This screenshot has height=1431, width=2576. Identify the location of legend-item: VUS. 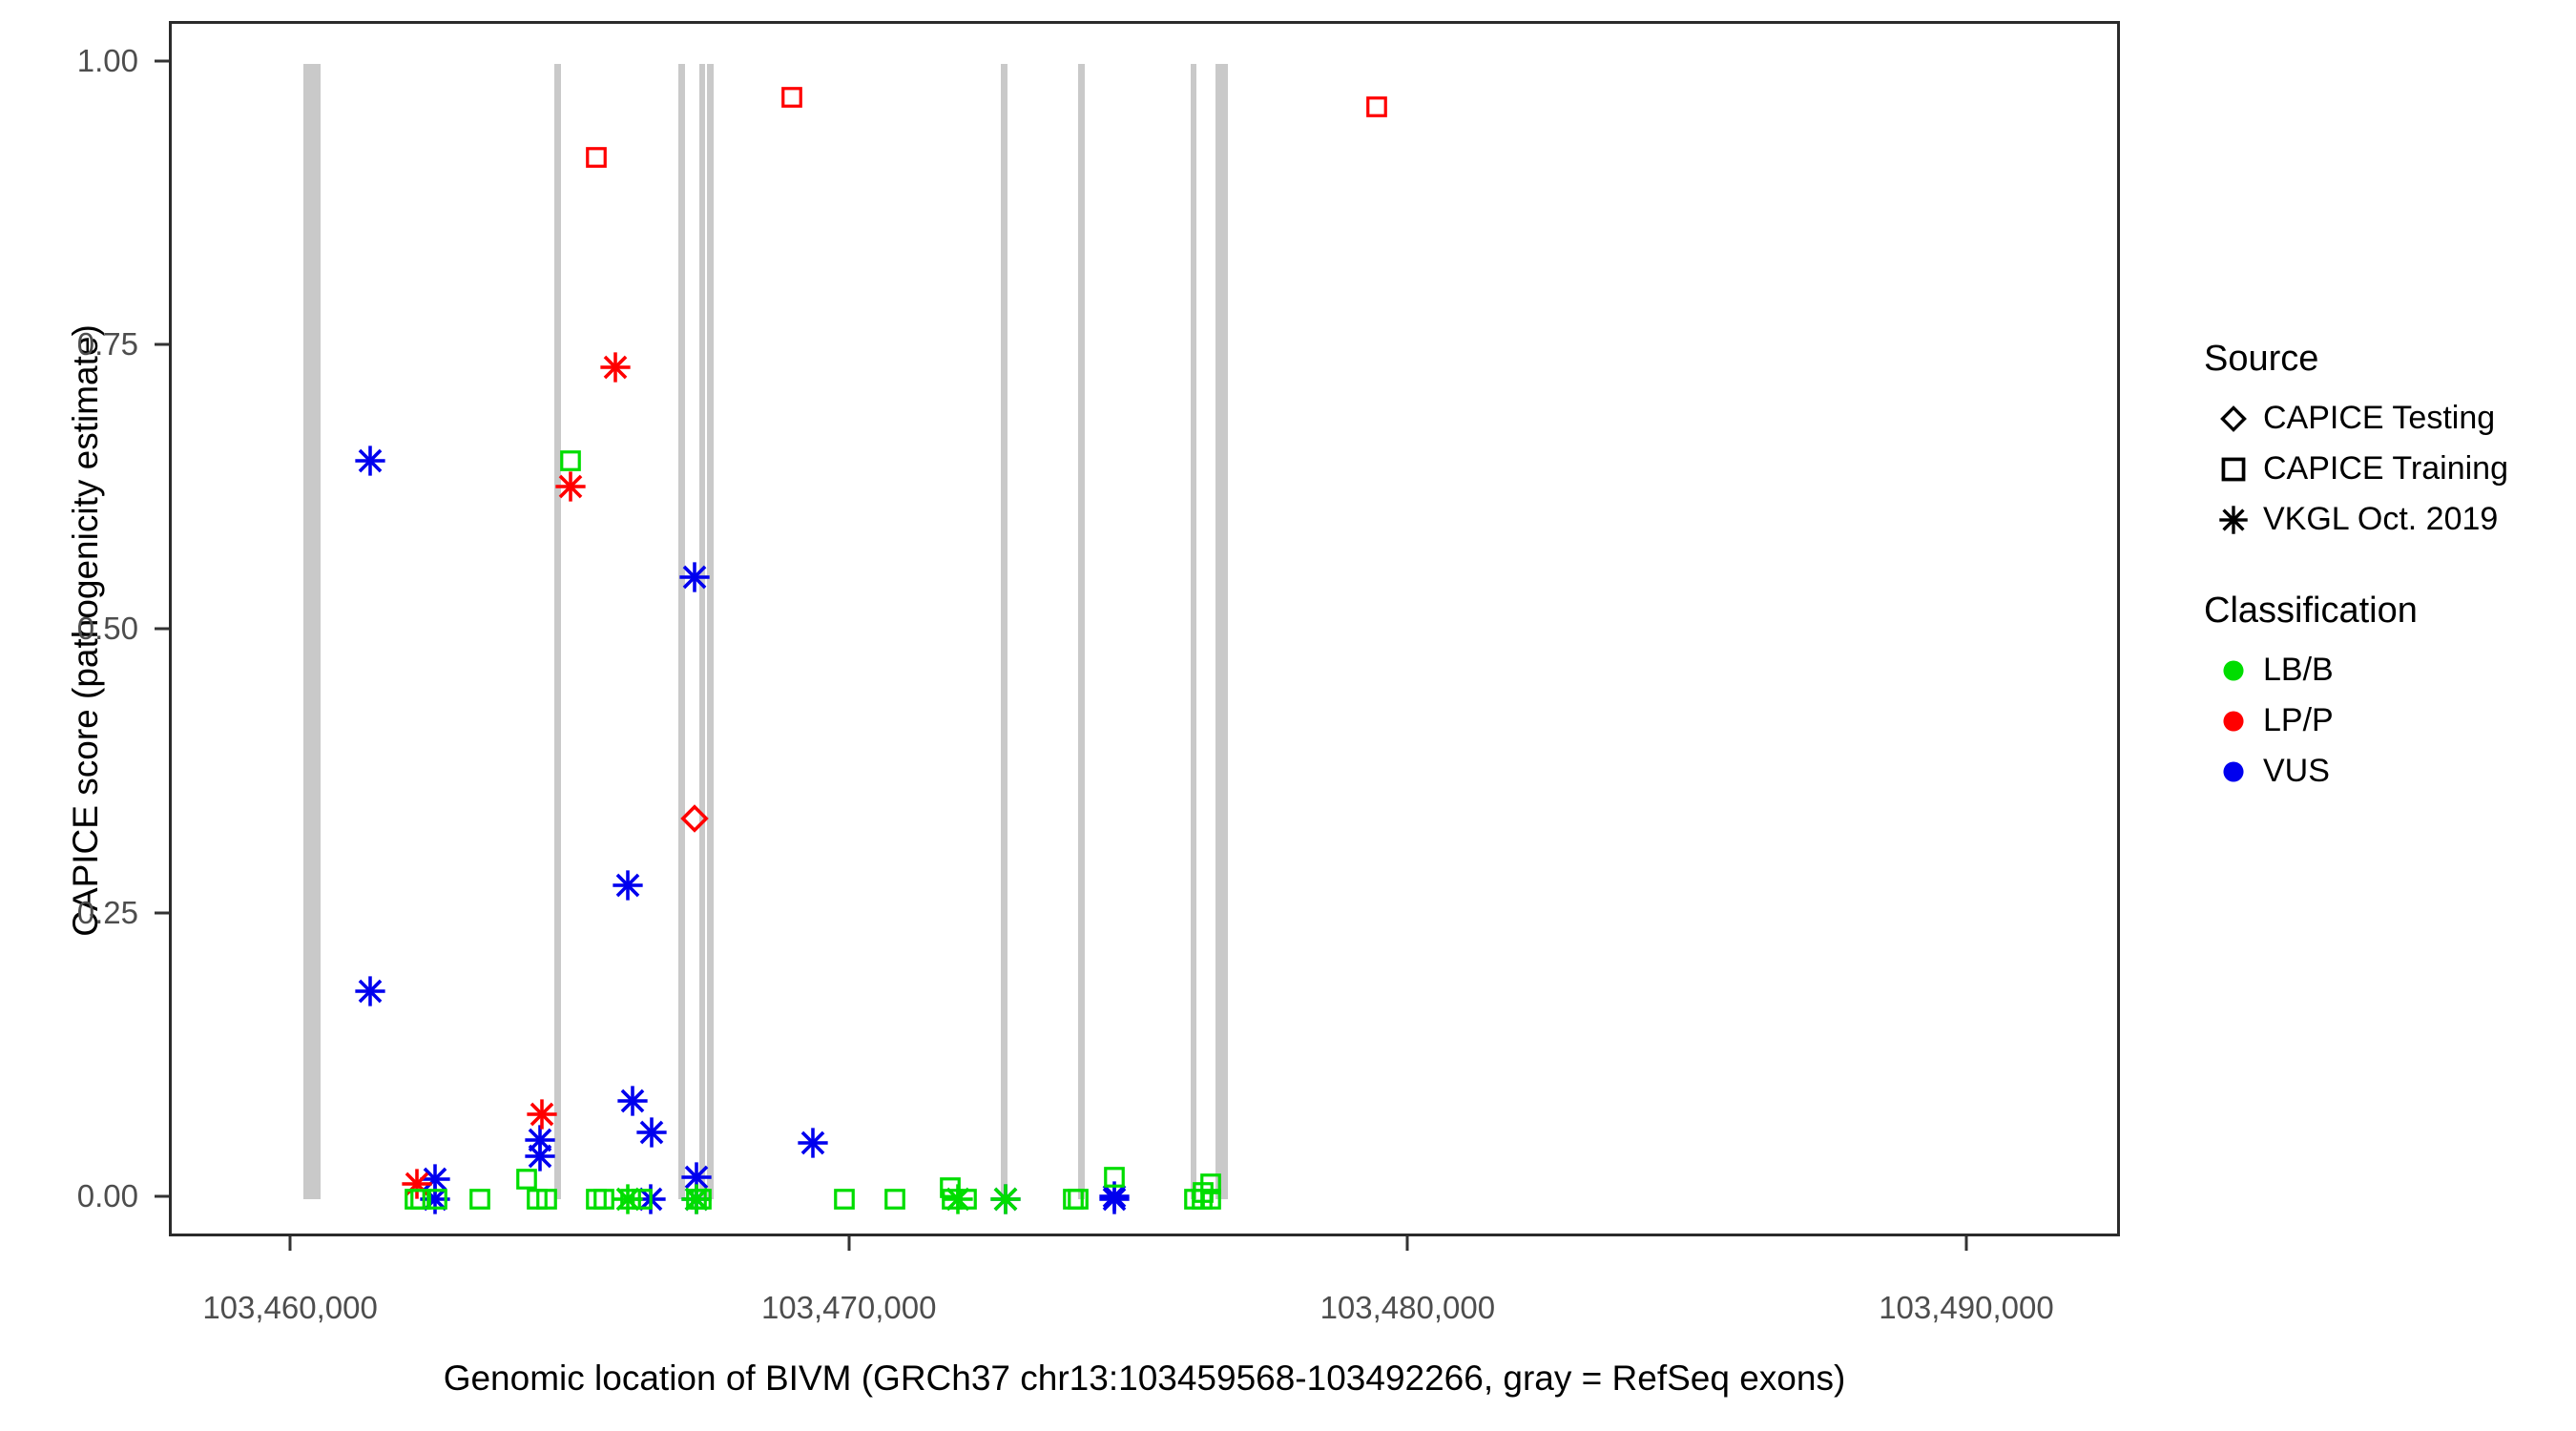
(2390, 771).